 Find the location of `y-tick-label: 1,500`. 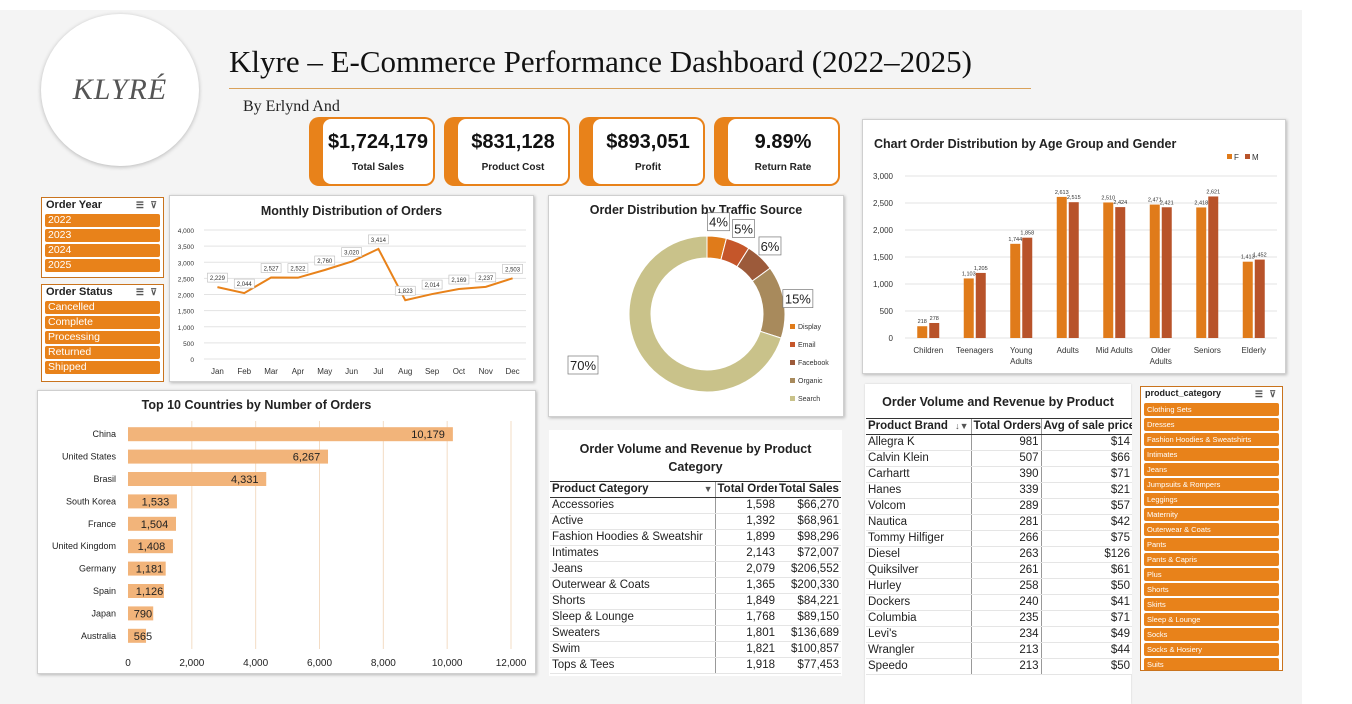

y-tick-label: 1,500 is located at coordinates (883, 257).